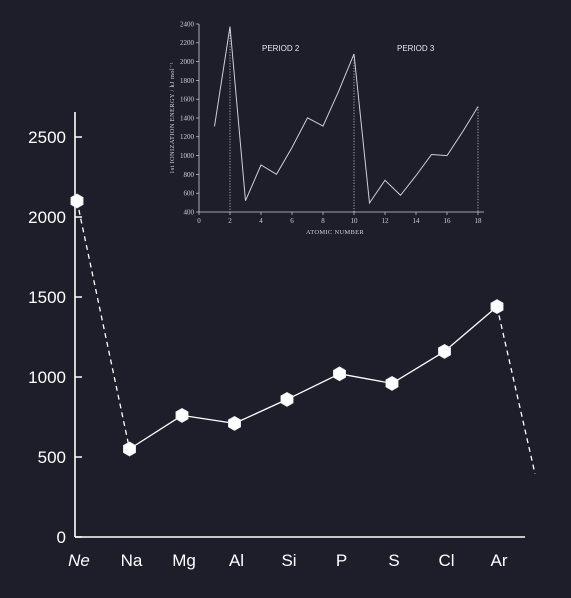  Describe the element at coordinates (187, 81) in the screenshot. I see `inset-y-tick-label: 1800` at that location.